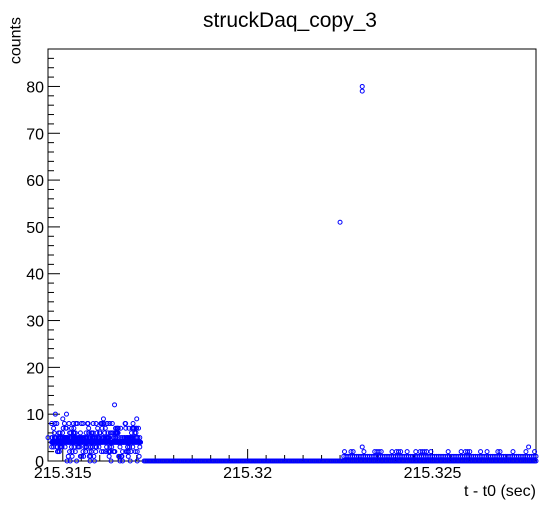 Image resolution: width=550 pixels, height=508 pixels. What do you see at coordinates (35, 87) in the screenshot?
I see `y-tick-label: 80` at bounding box center [35, 87].